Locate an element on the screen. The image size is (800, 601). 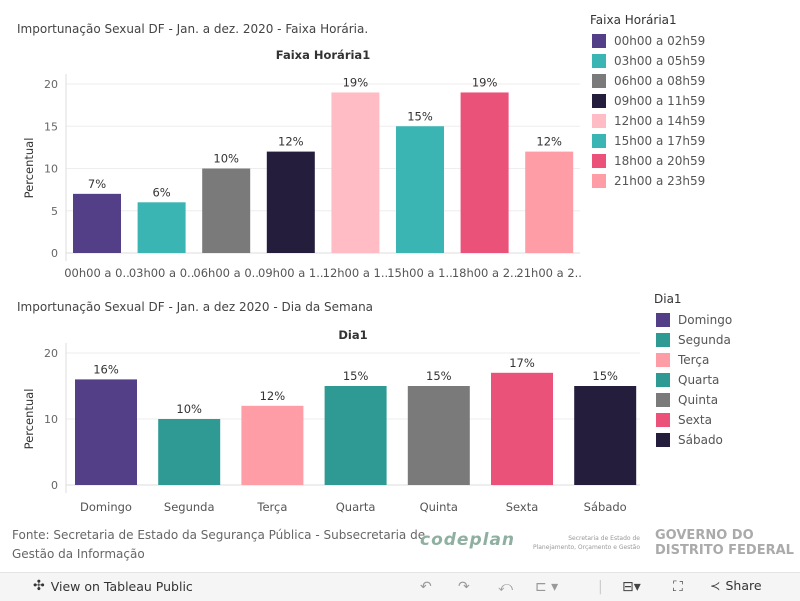
redo-icon: ↷ is located at coordinates (464, 587).